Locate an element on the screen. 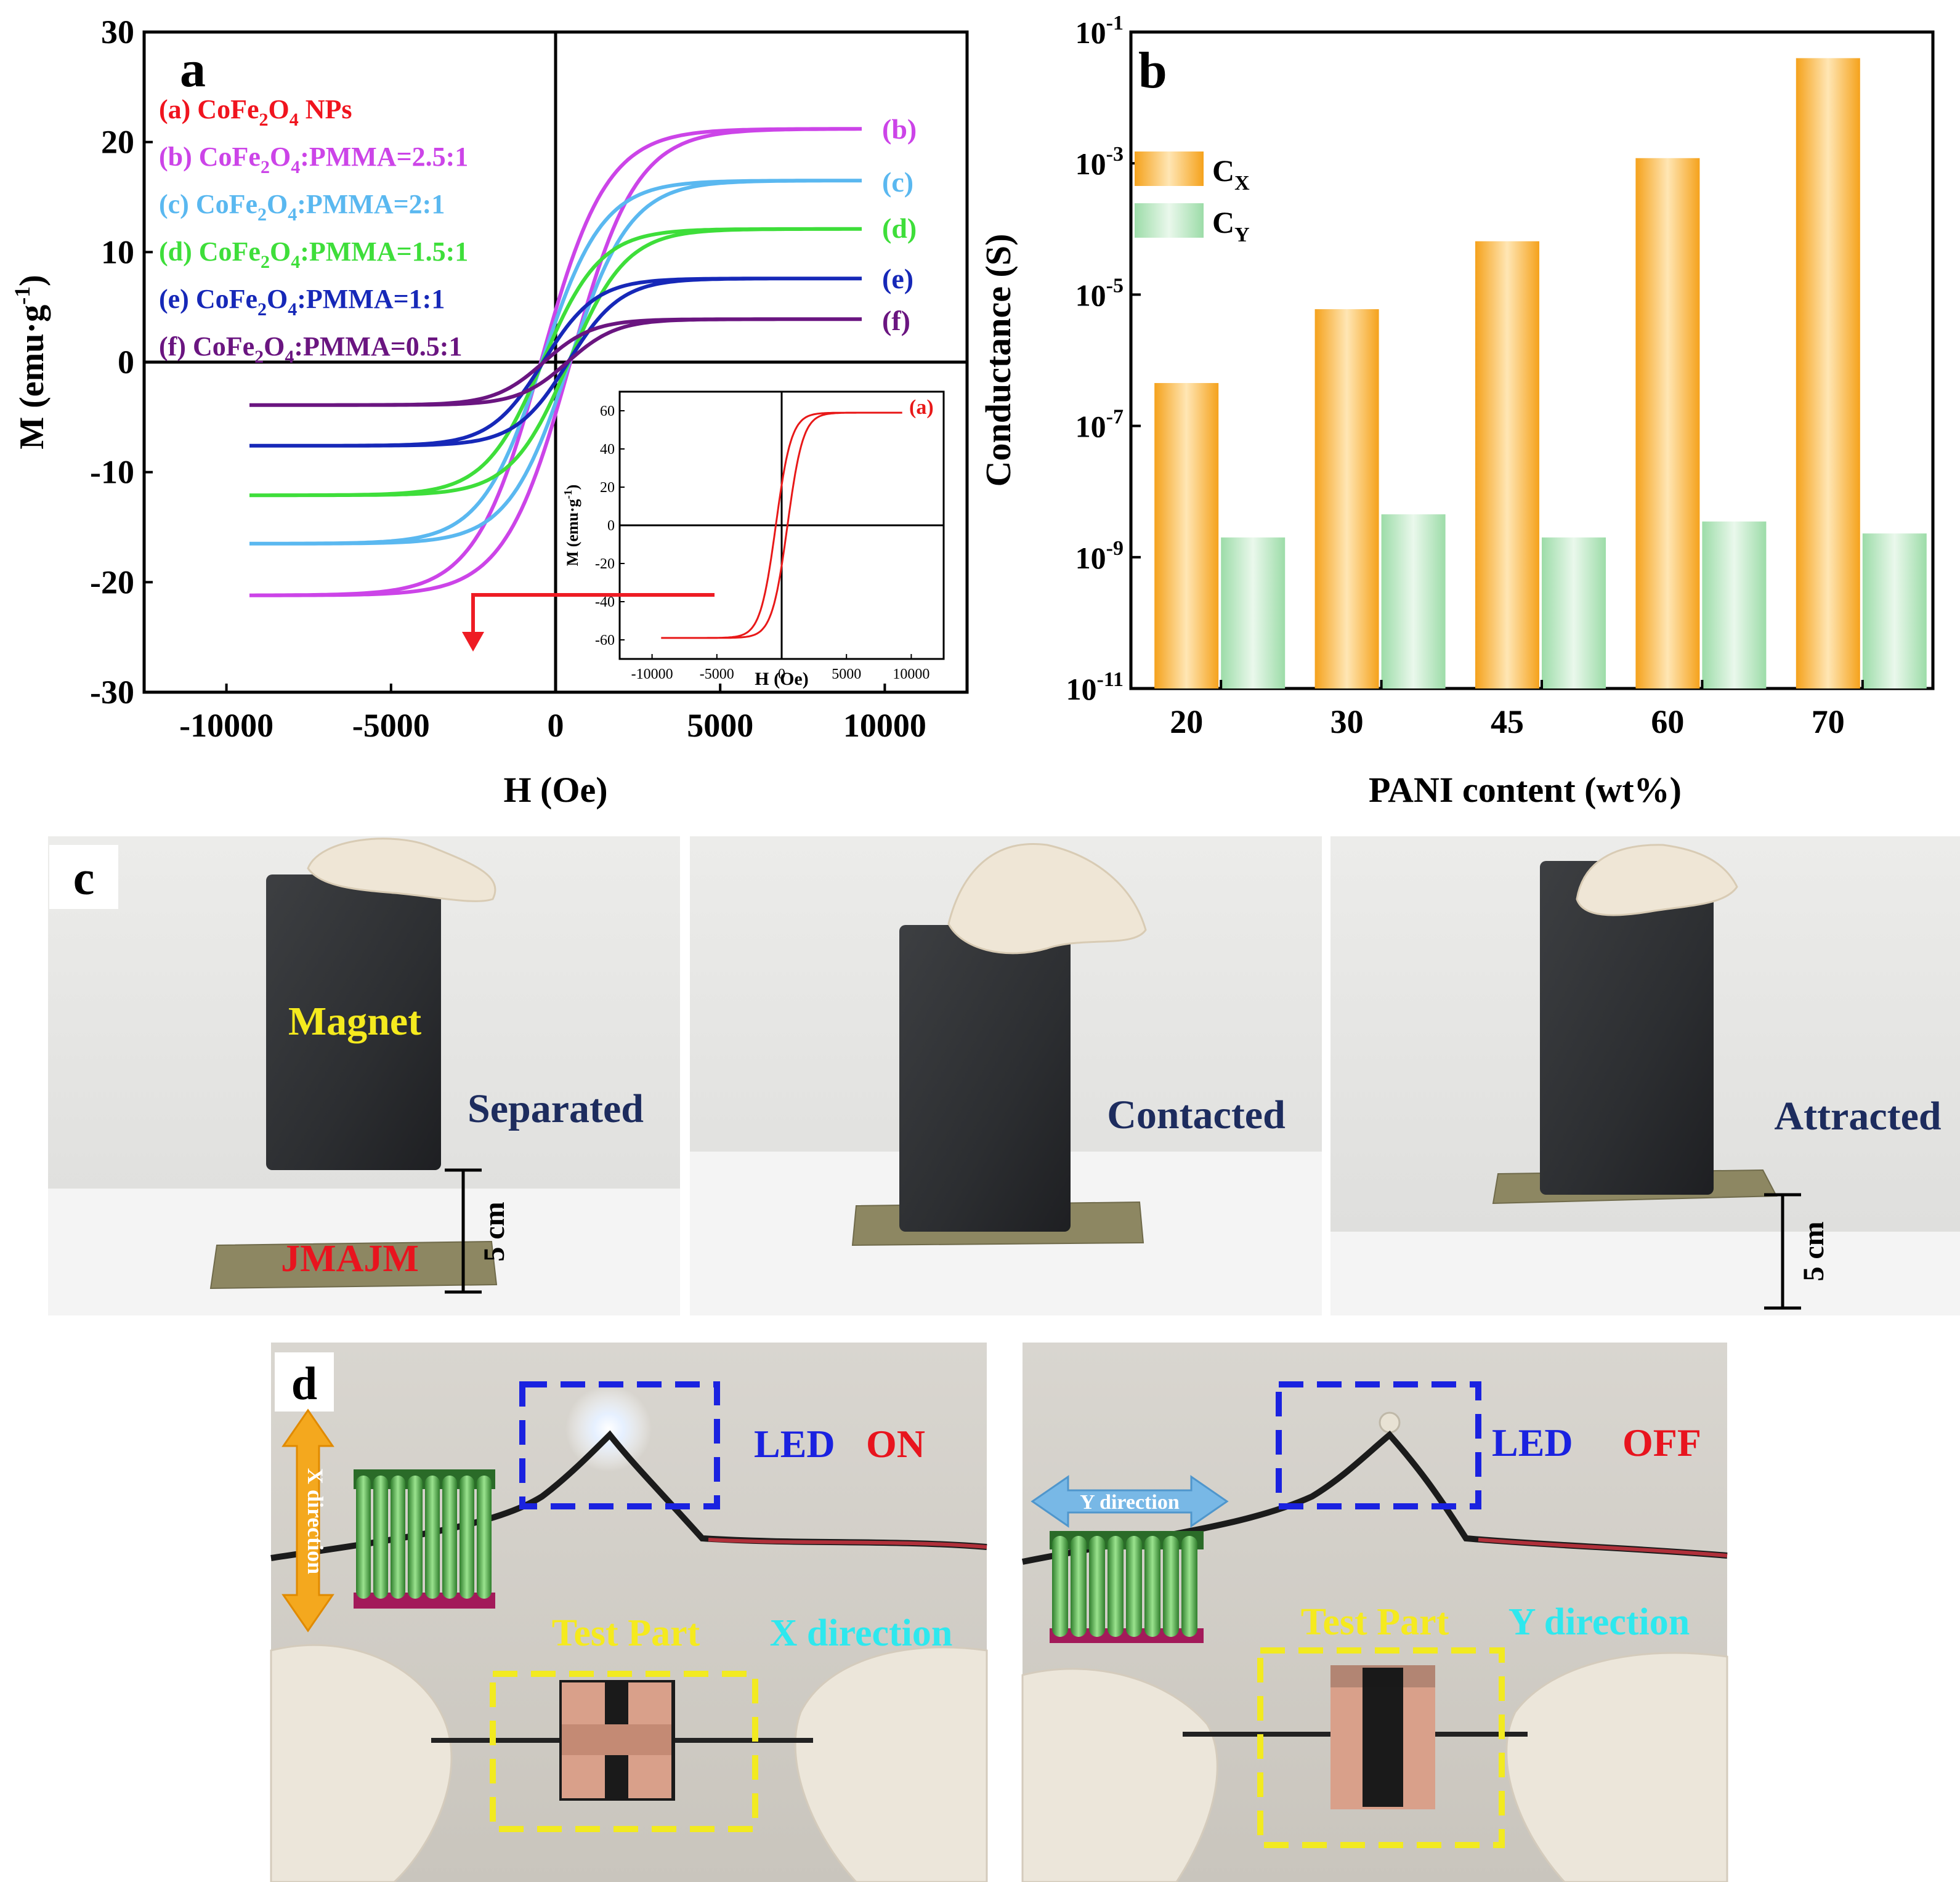 Image resolution: width=1960 pixels, height=1882 pixels. y-direction-arrow-icon is located at coordinates (1130, 1501).